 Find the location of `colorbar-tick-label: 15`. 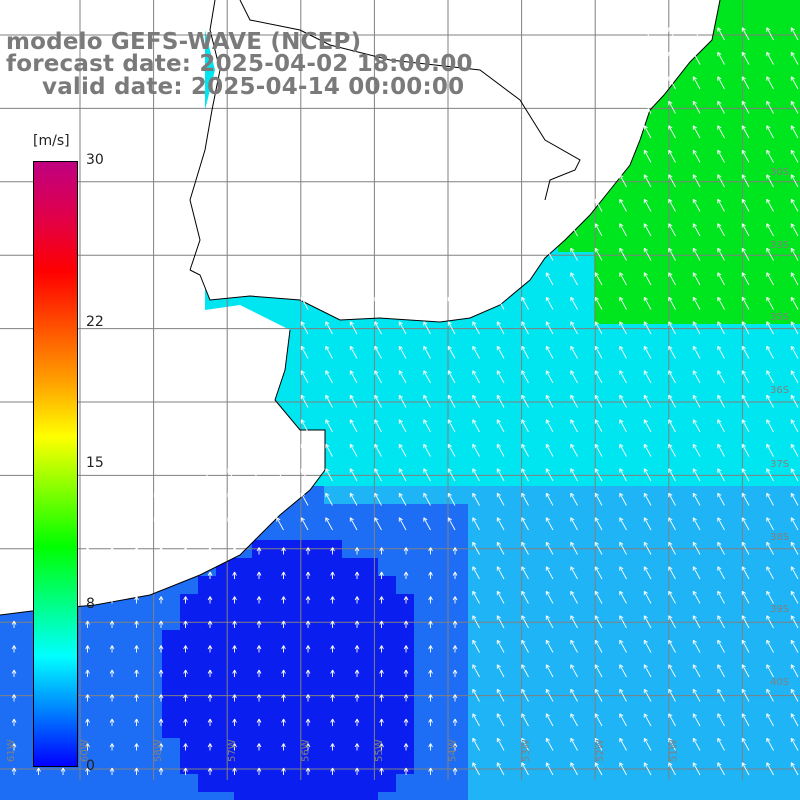

colorbar-tick-label: 15 is located at coordinates (95, 463).